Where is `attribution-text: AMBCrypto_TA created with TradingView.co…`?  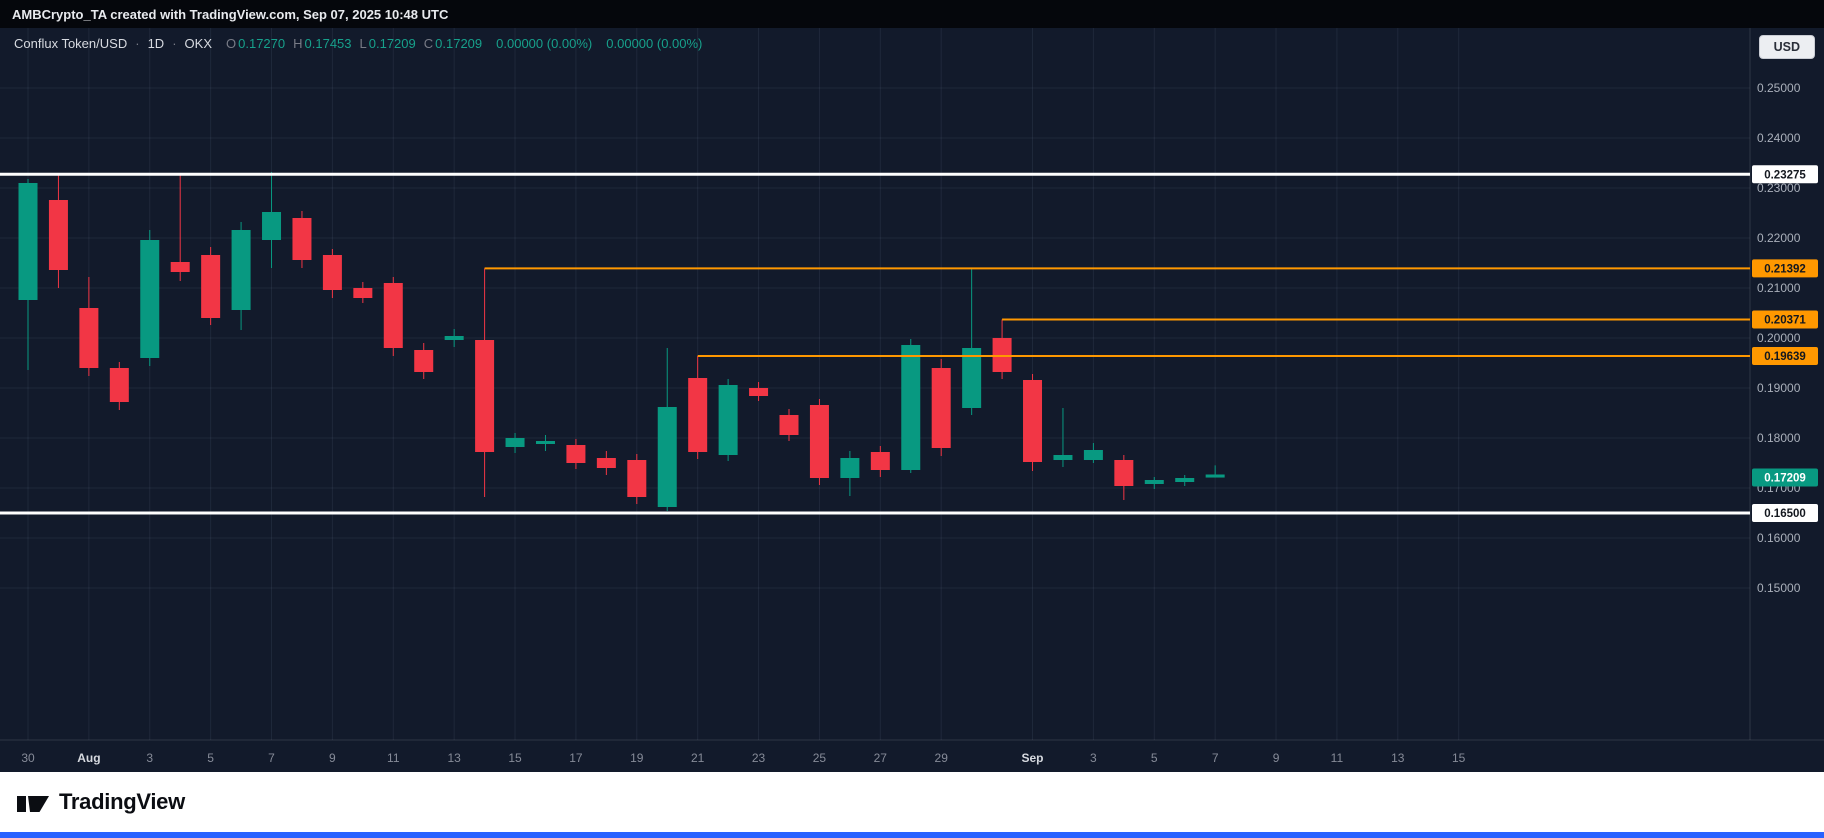
attribution-text: AMBCrypto_TA created with TradingView.co… is located at coordinates (230, 14).